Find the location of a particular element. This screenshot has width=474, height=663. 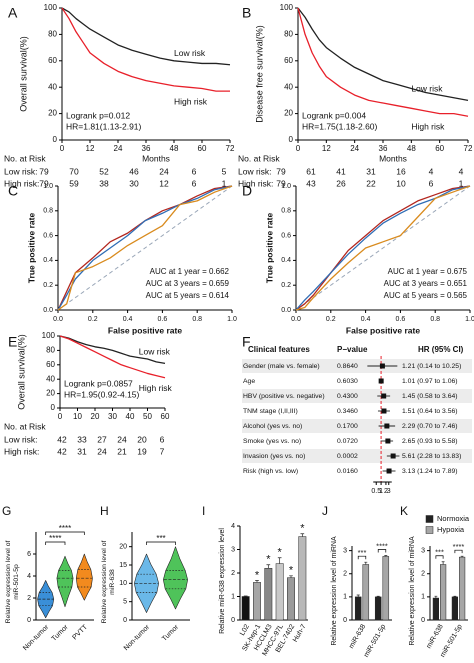

panel-letter: K is located at coordinates (404, 511).